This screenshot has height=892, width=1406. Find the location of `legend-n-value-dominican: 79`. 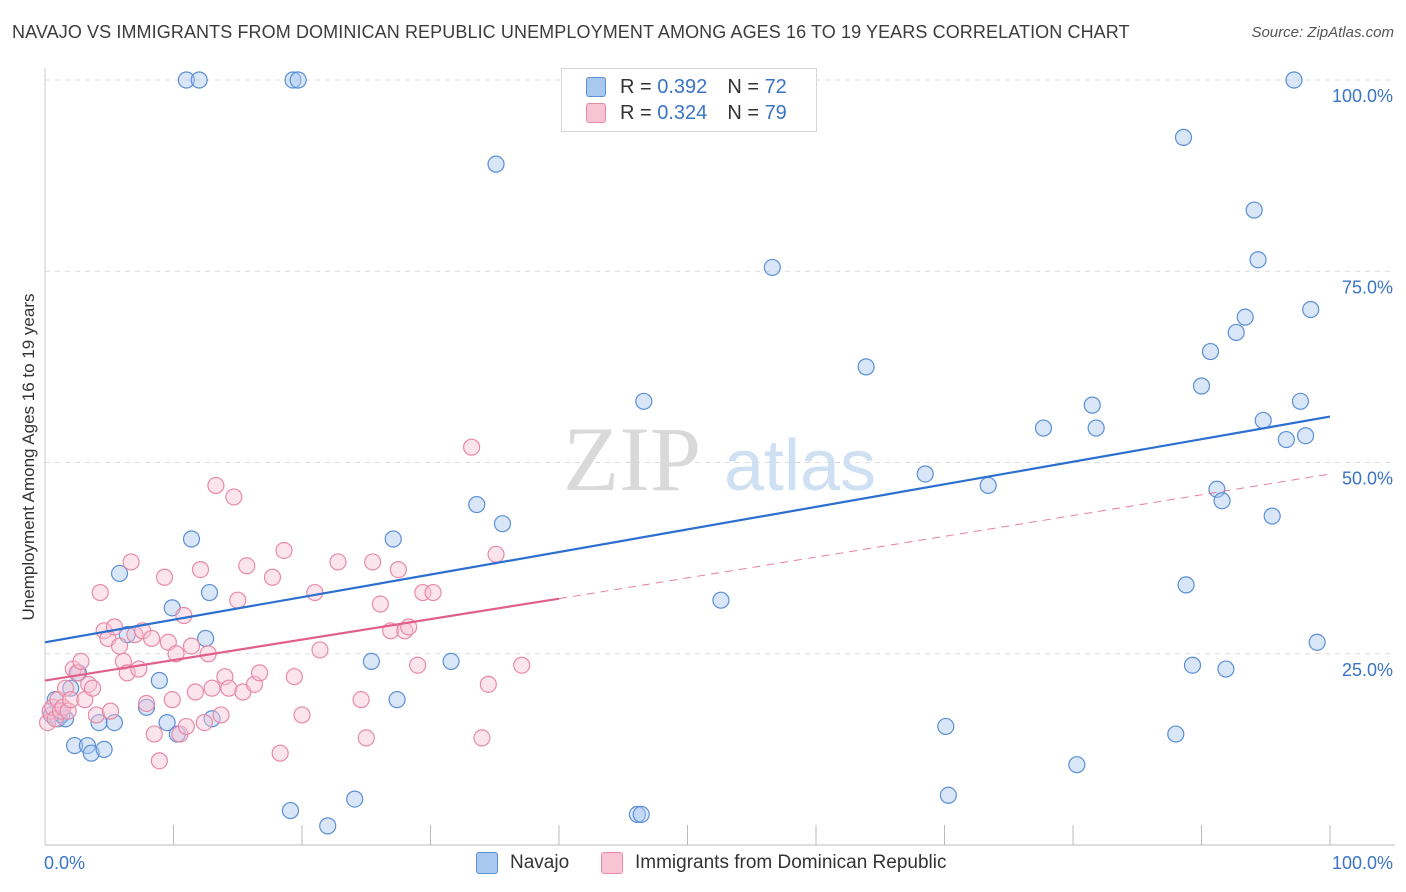

legend-n-value-dominican: 79 is located at coordinates (775, 112).